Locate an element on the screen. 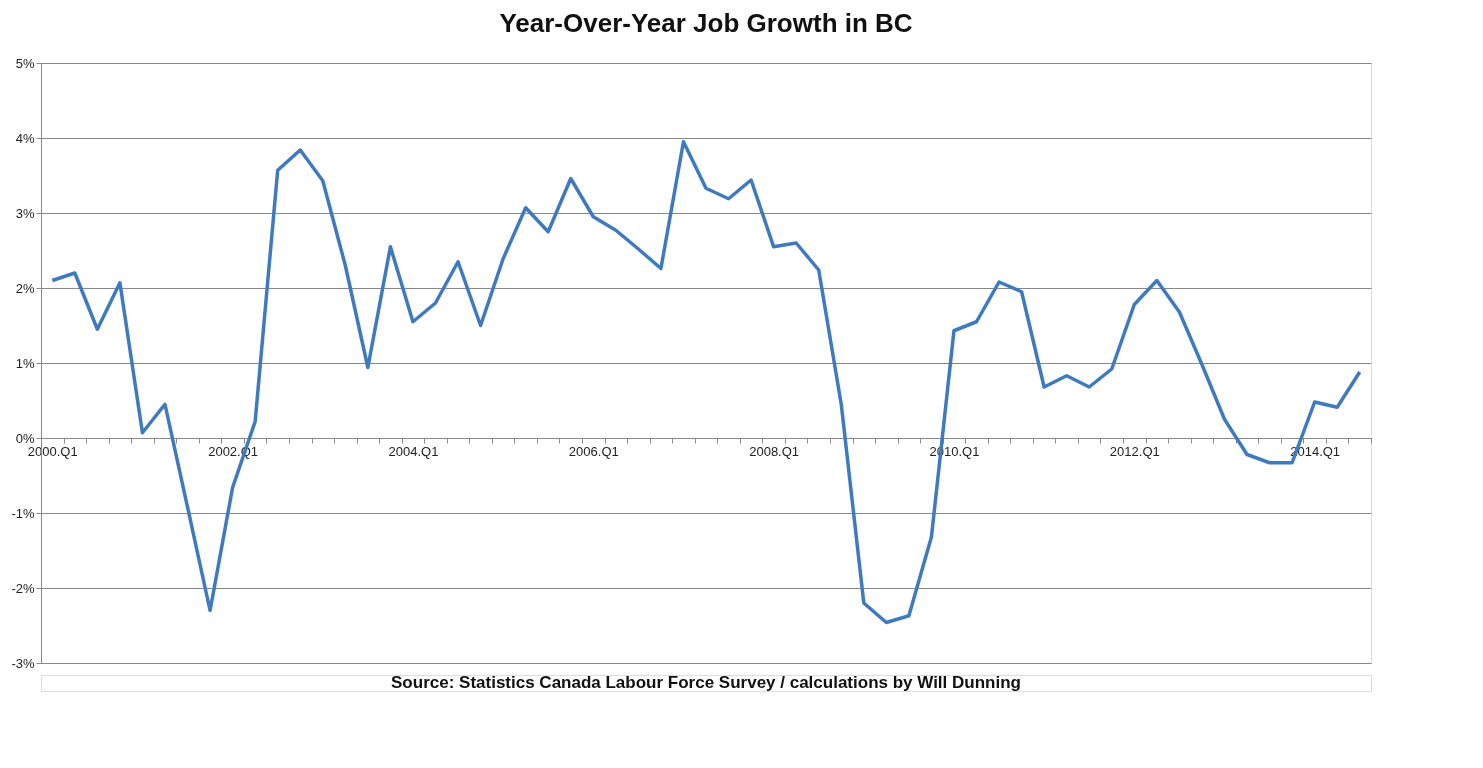 Image resolution: width=1483 pixels, height=768 pixels. y-tick-label: 1% is located at coordinates (25, 363).